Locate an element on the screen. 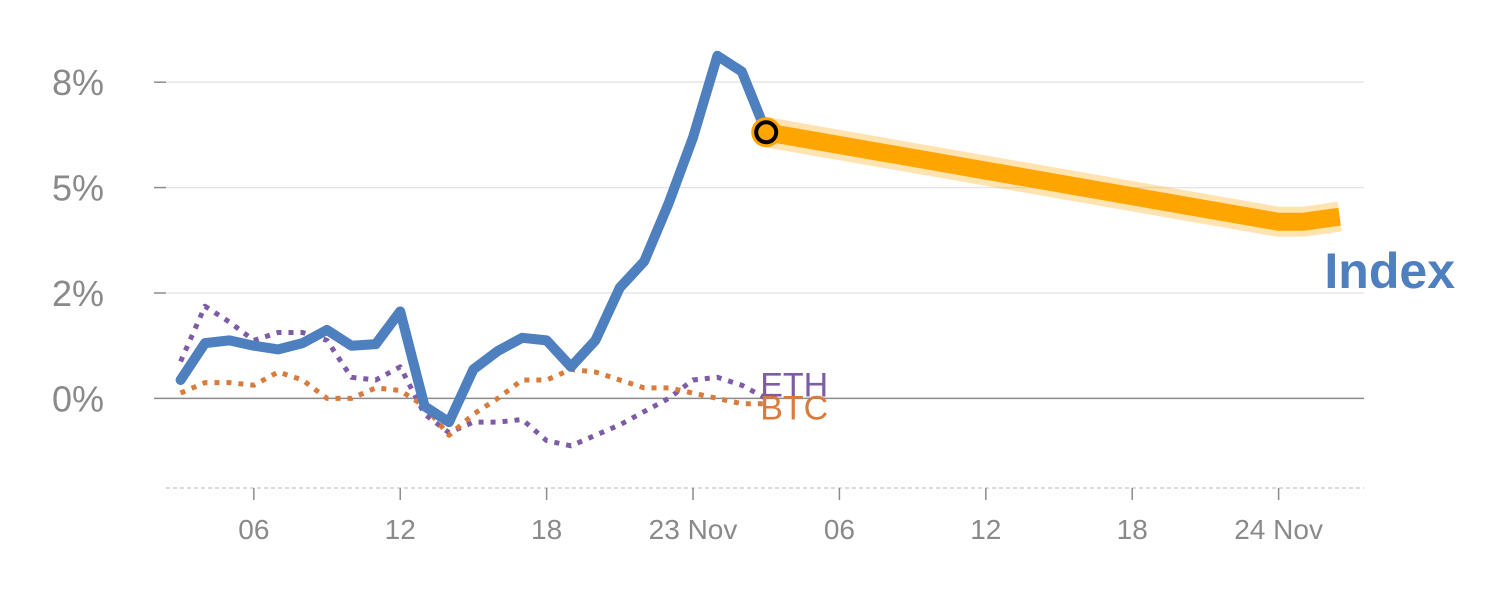 The width and height of the screenshot is (1500, 600). series-label-btc: BTC is located at coordinates (794, 408).